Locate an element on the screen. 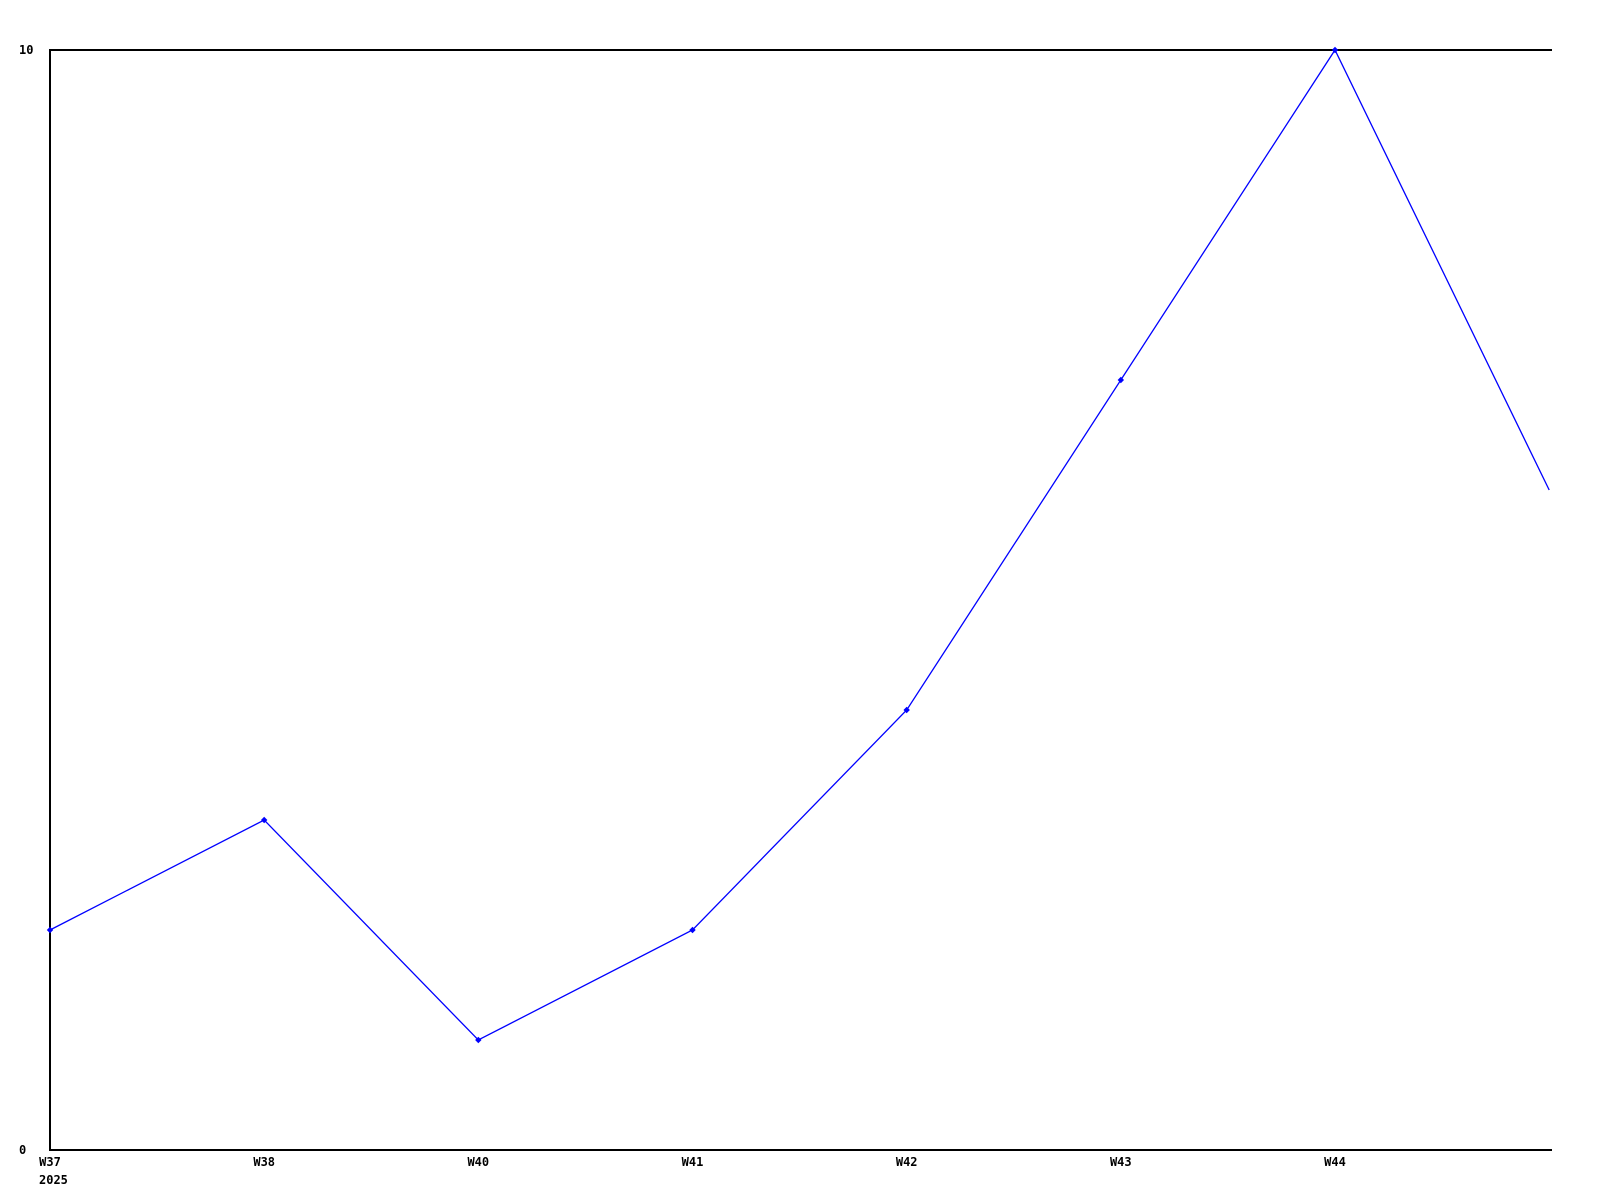 This screenshot has height=1200, width=1600. x-axis-year-label: 2025 is located at coordinates (53, 1180).